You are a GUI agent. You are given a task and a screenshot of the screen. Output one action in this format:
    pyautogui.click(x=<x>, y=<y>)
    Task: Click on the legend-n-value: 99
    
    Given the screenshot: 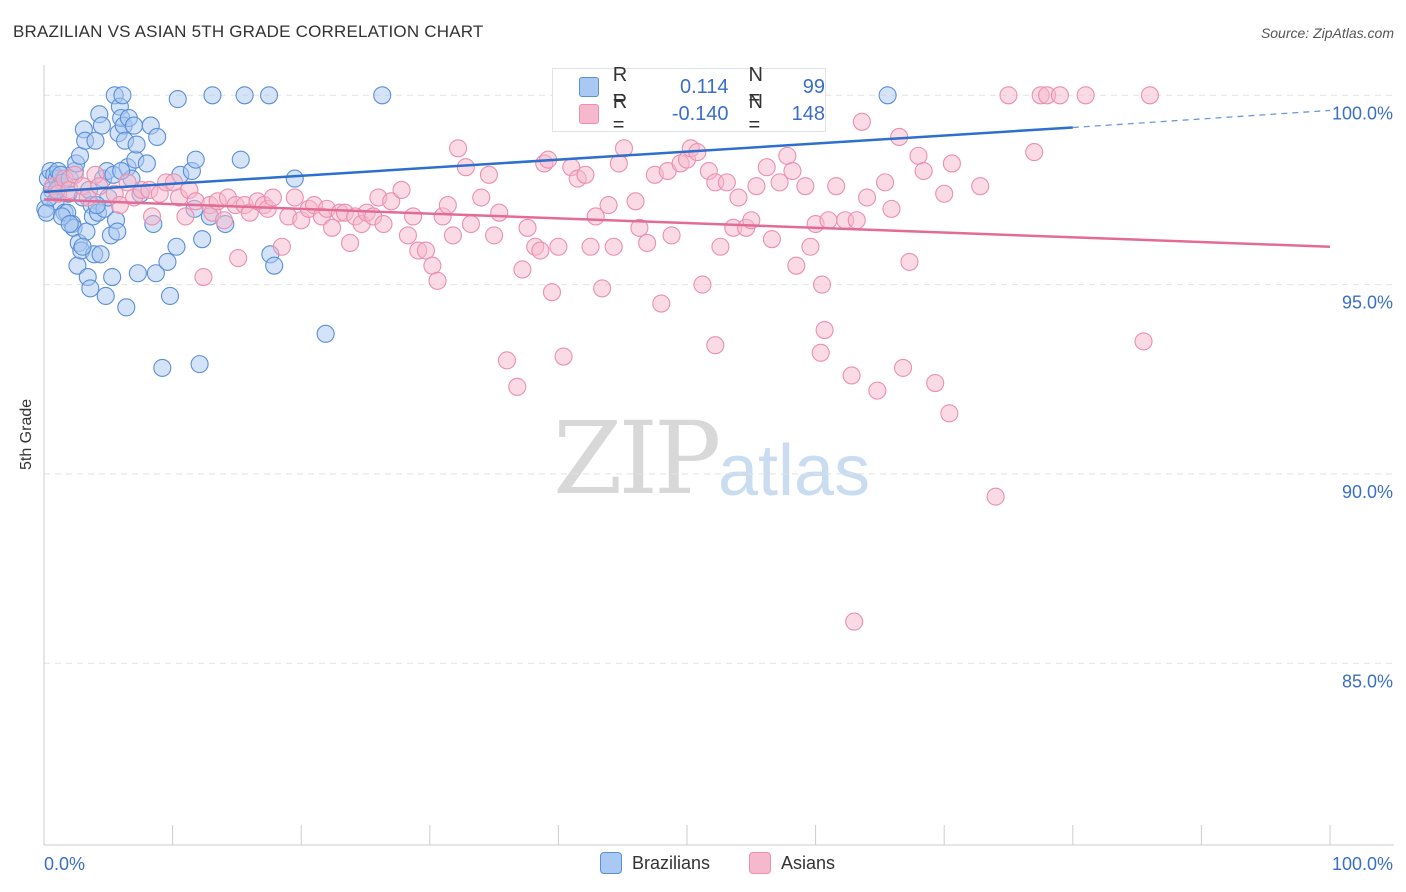 What is the action you would take?
    pyautogui.click(x=814, y=86)
    